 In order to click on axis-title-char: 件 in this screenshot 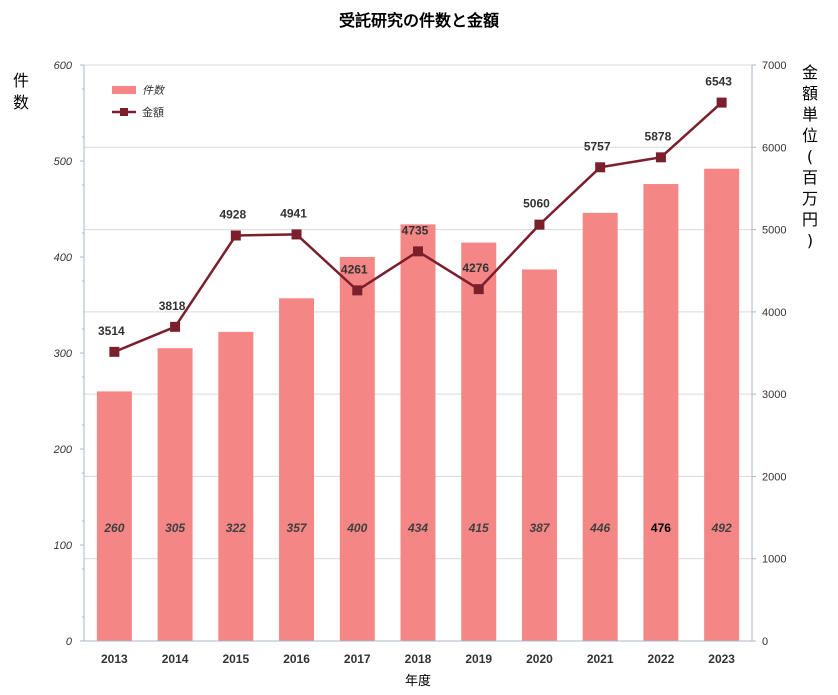, I will do `click(21, 80)`.